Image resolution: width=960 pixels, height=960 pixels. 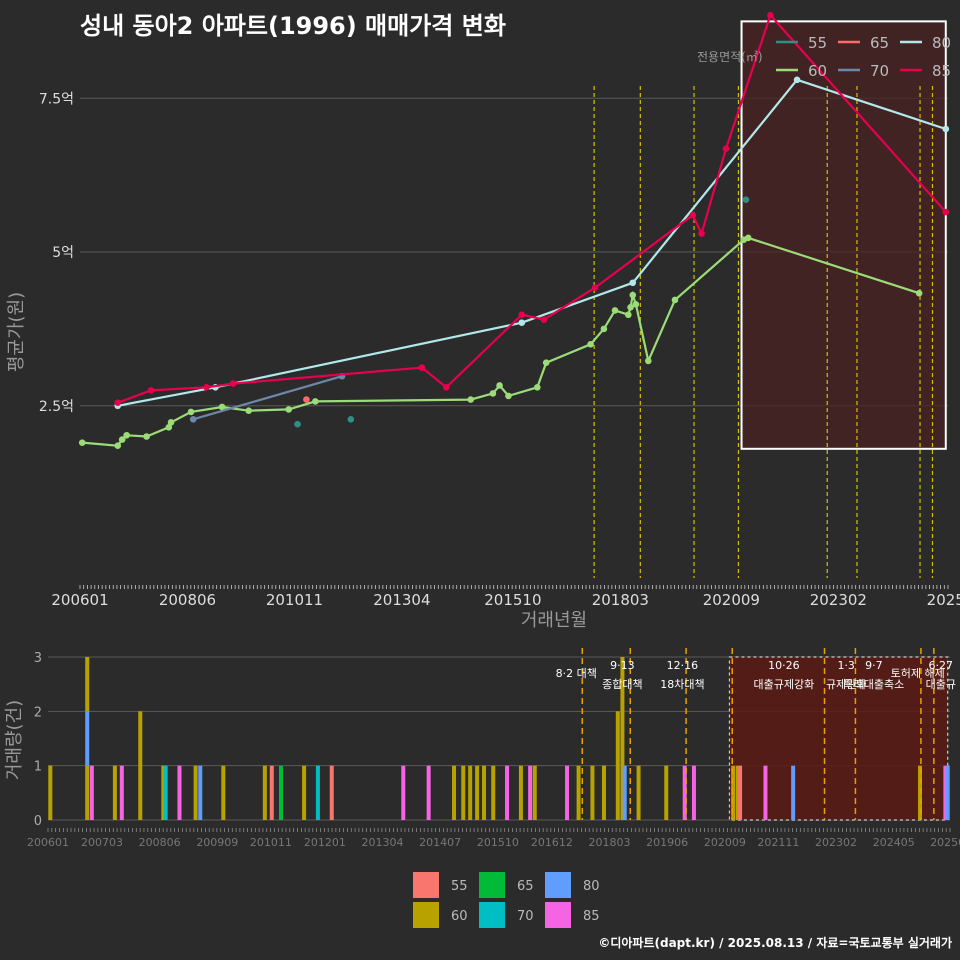 I want to click on legend-label-80: 80, so click(x=941, y=43).